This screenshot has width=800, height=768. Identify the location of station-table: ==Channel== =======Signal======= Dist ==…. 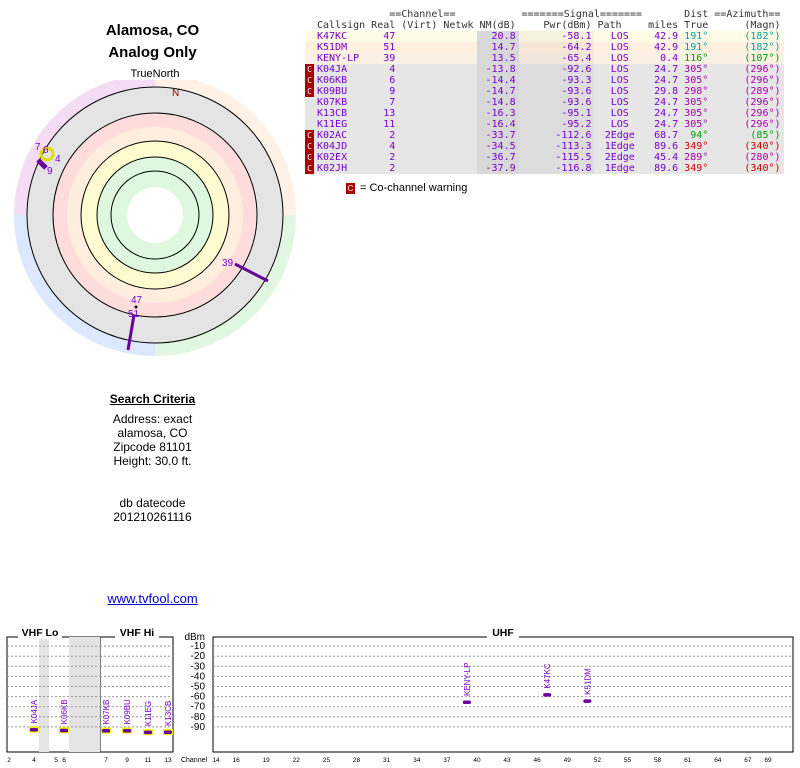
(544, 91).